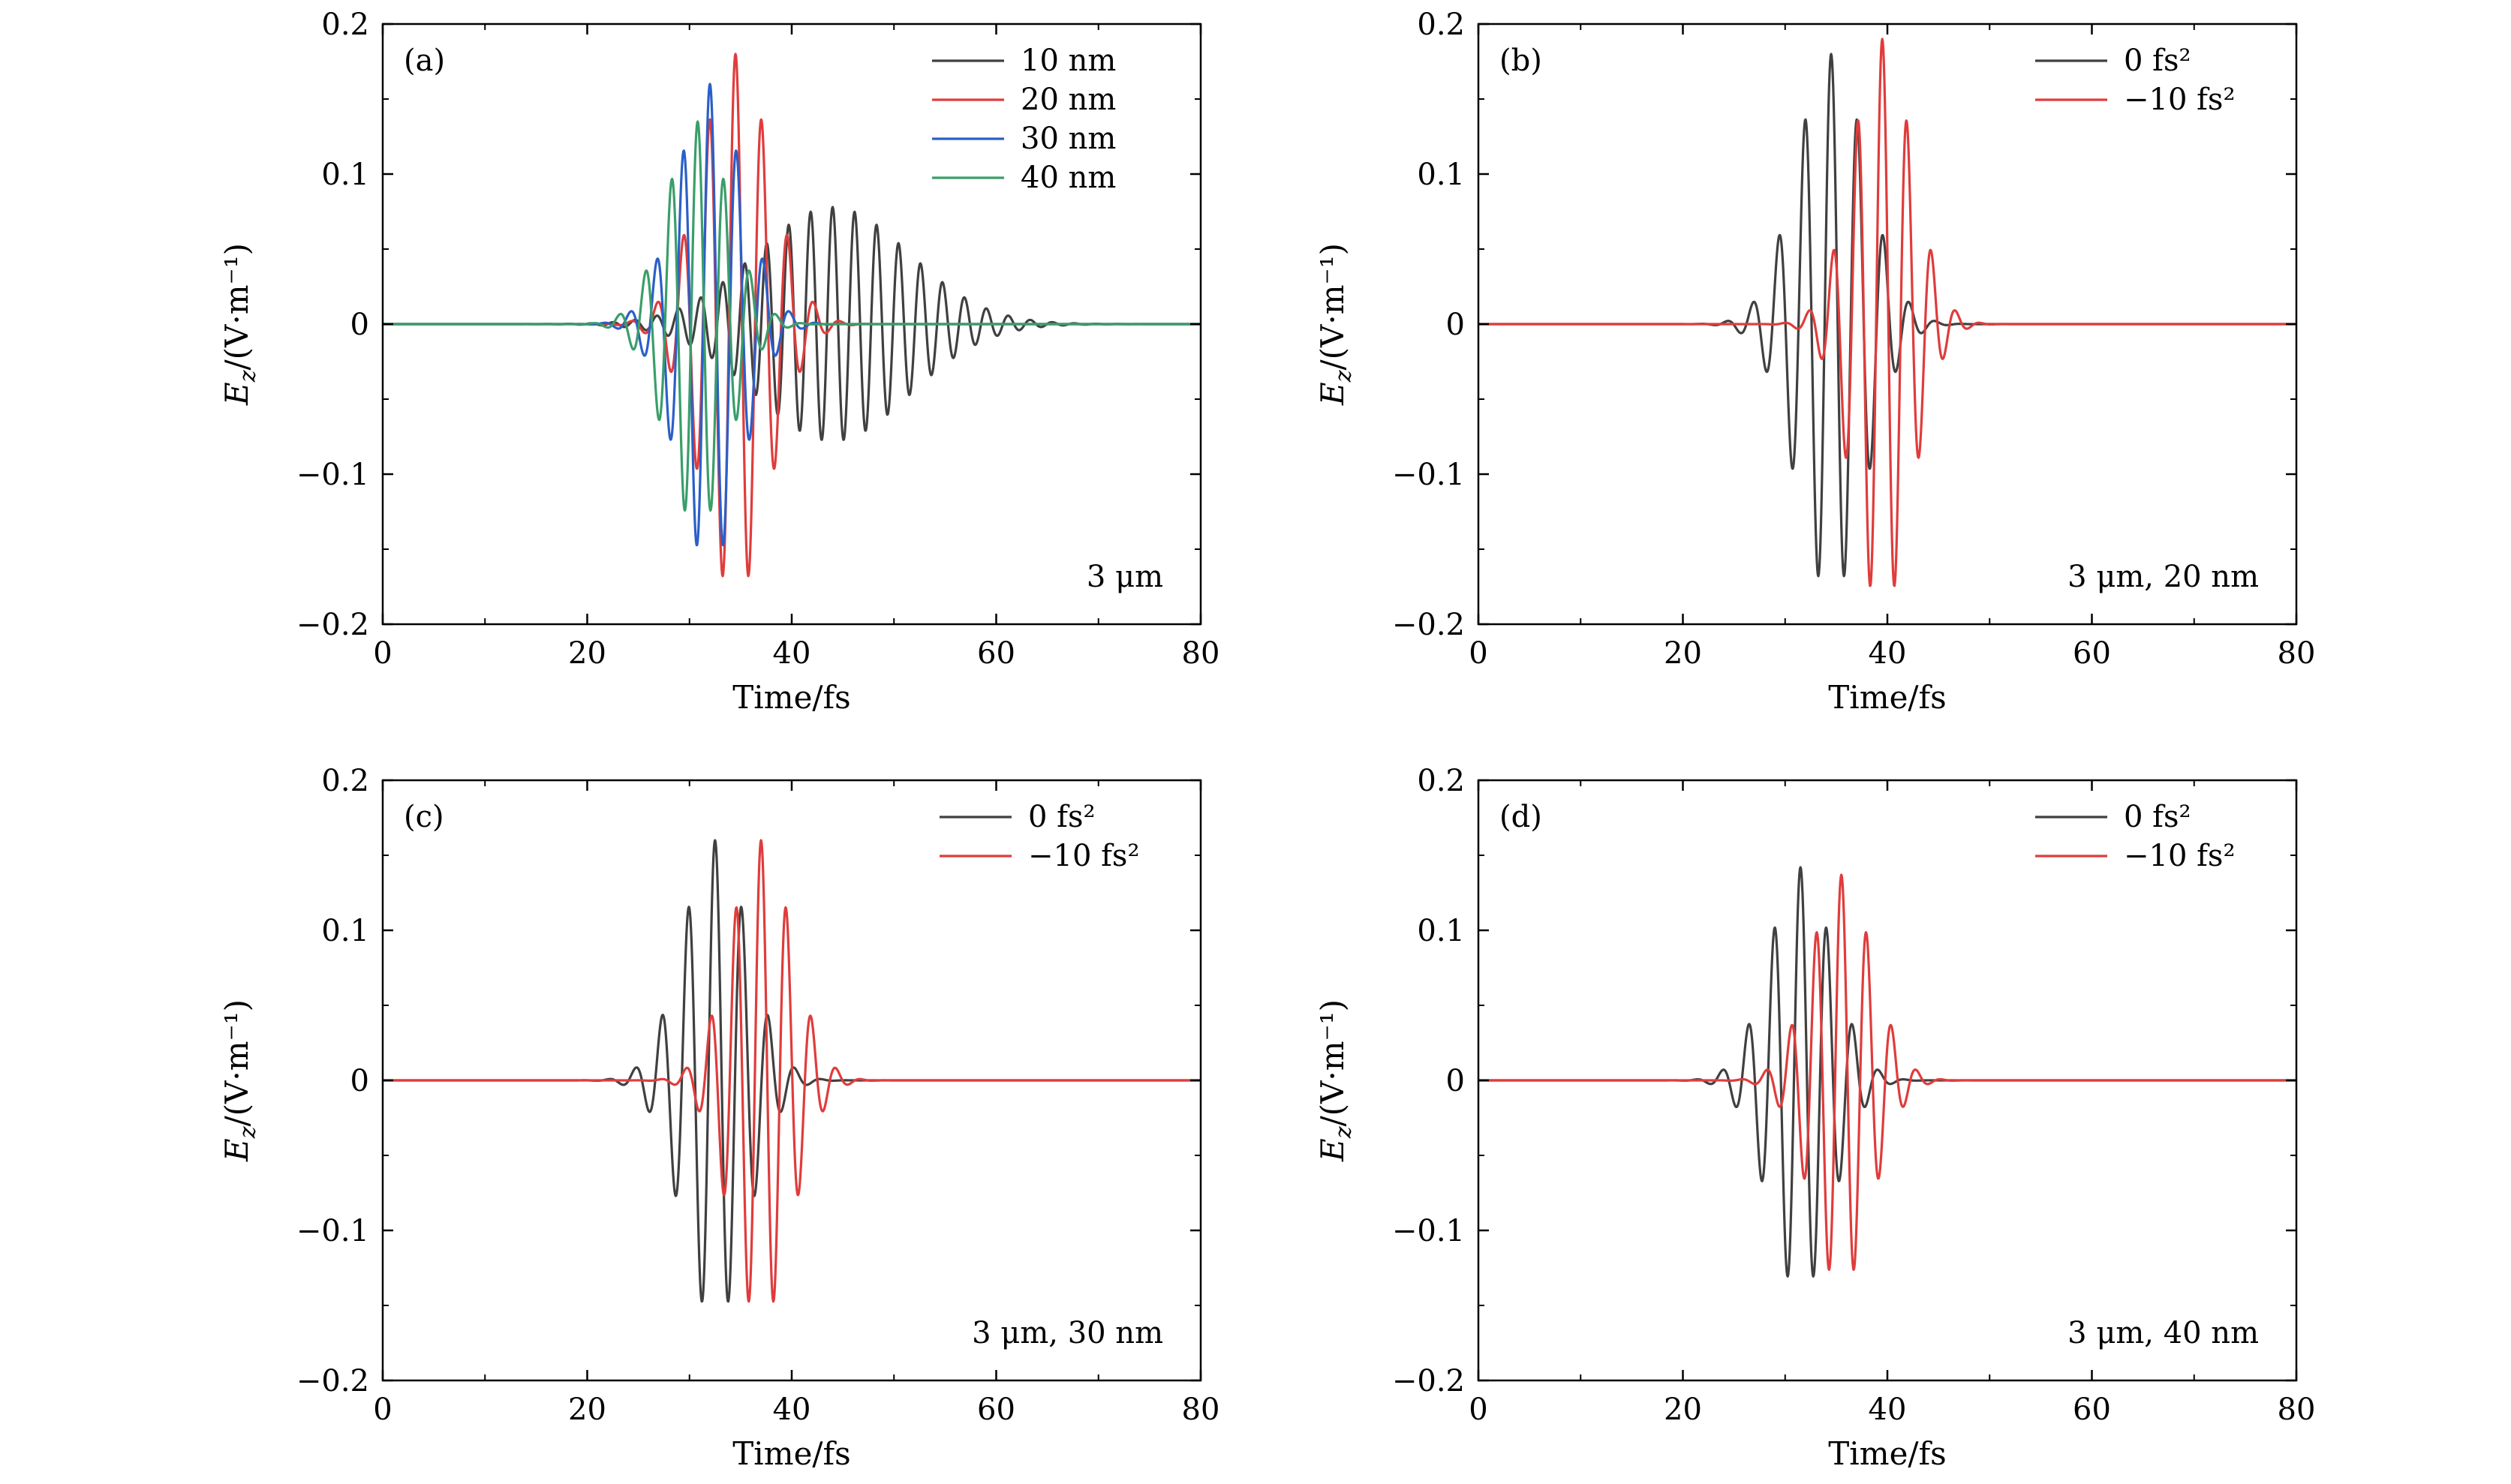  What do you see at coordinates (424, 817) in the screenshot?
I see `panel-label: (c)` at bounding box center [424, 817].